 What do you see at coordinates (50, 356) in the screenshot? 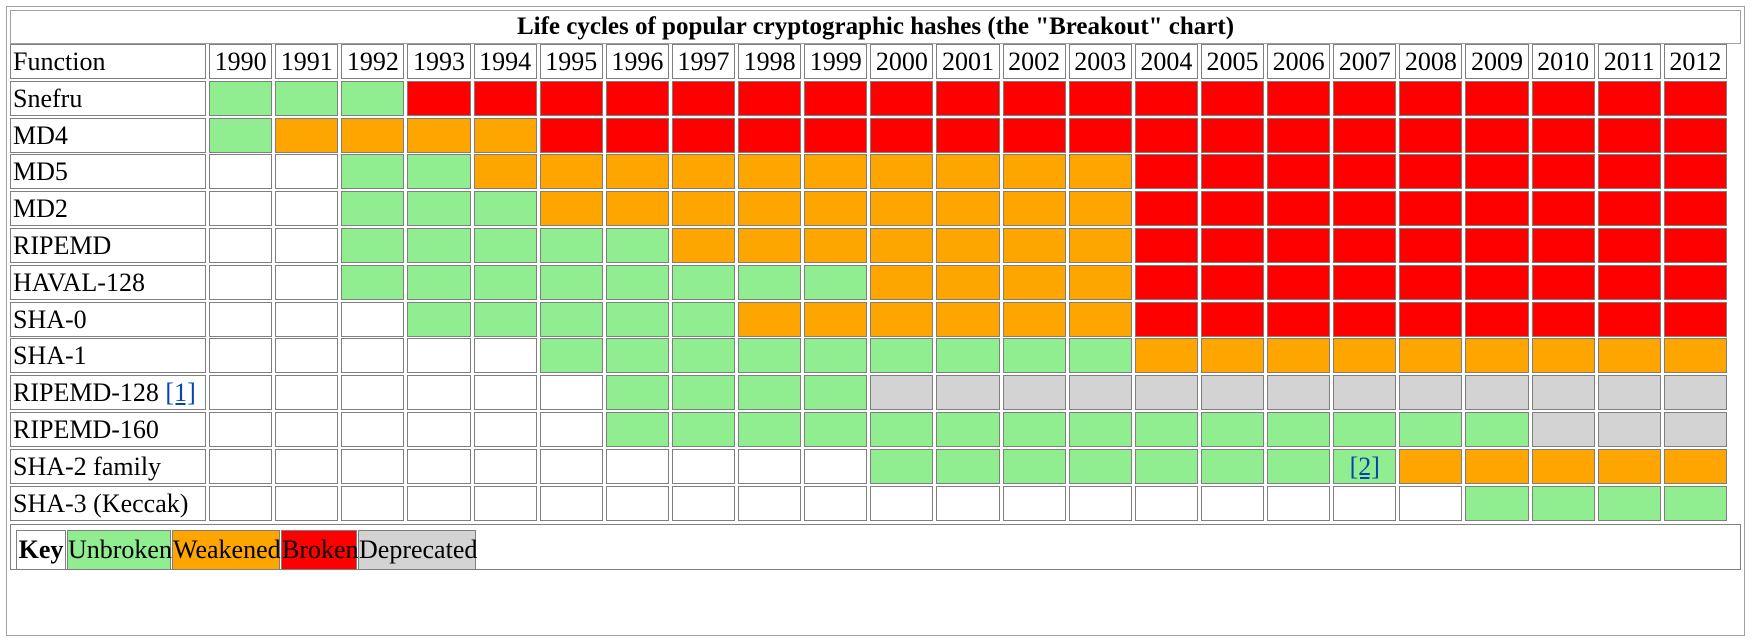
I see `row-name: SHA-1` at bounding box center [50, 356].